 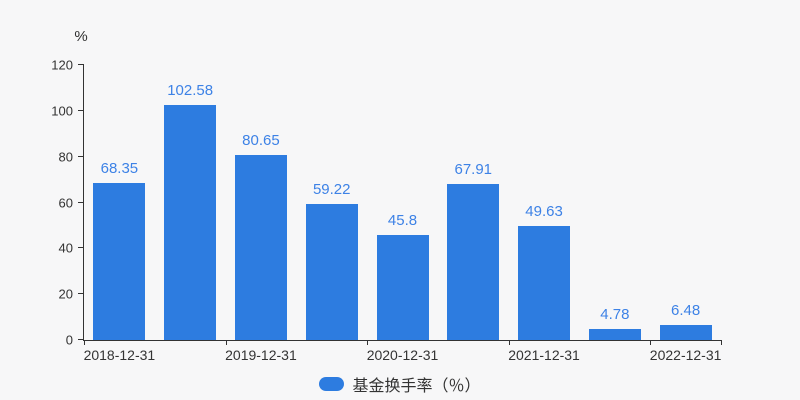 What do you see at coordinates (473, 170) in the screenshot?
I see `bar-value-label: 67.91` at bounding box center [473, 170].